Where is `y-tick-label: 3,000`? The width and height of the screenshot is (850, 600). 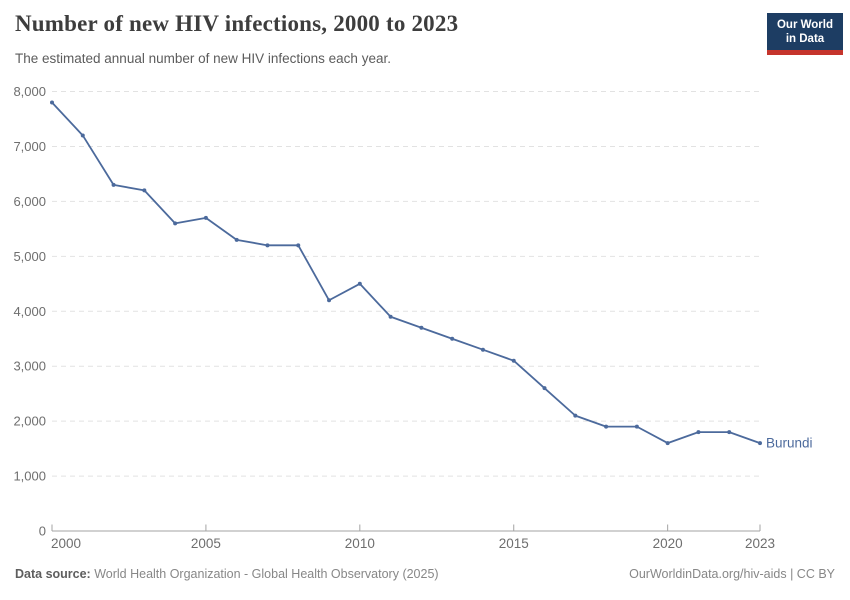
y-tick-label: 3,000 is located at coordinates (29, 366).